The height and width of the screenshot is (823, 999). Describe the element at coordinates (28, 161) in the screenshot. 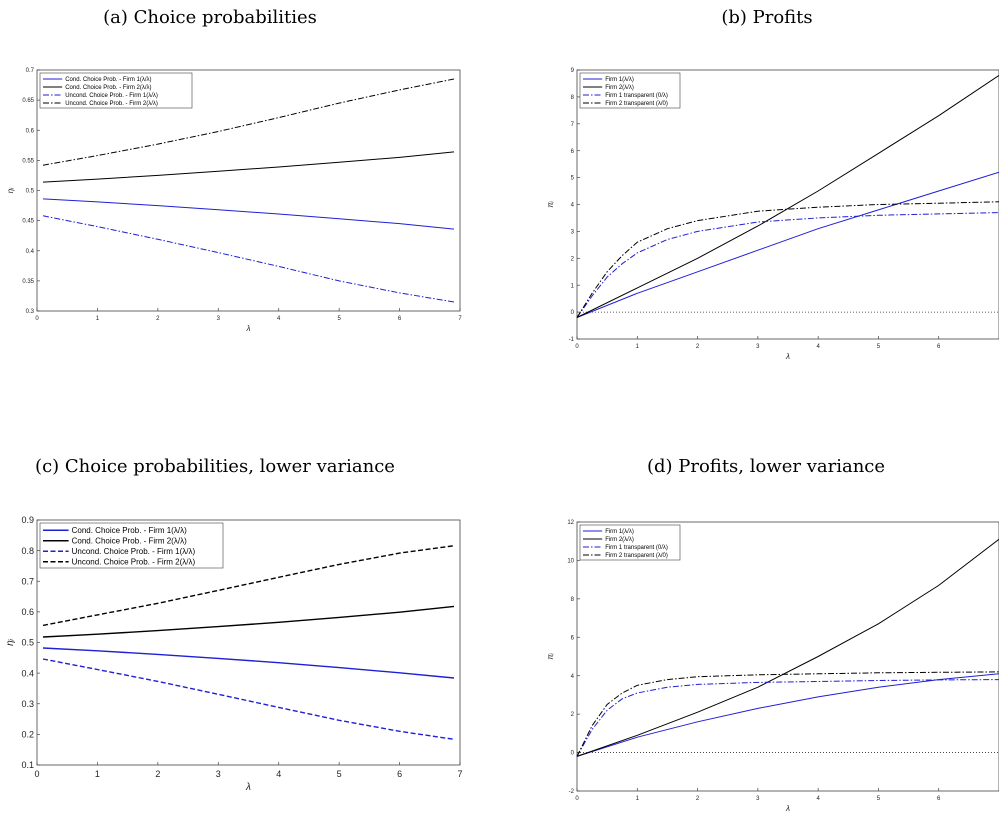

I see `y-tick-label: 0.55` at that location.